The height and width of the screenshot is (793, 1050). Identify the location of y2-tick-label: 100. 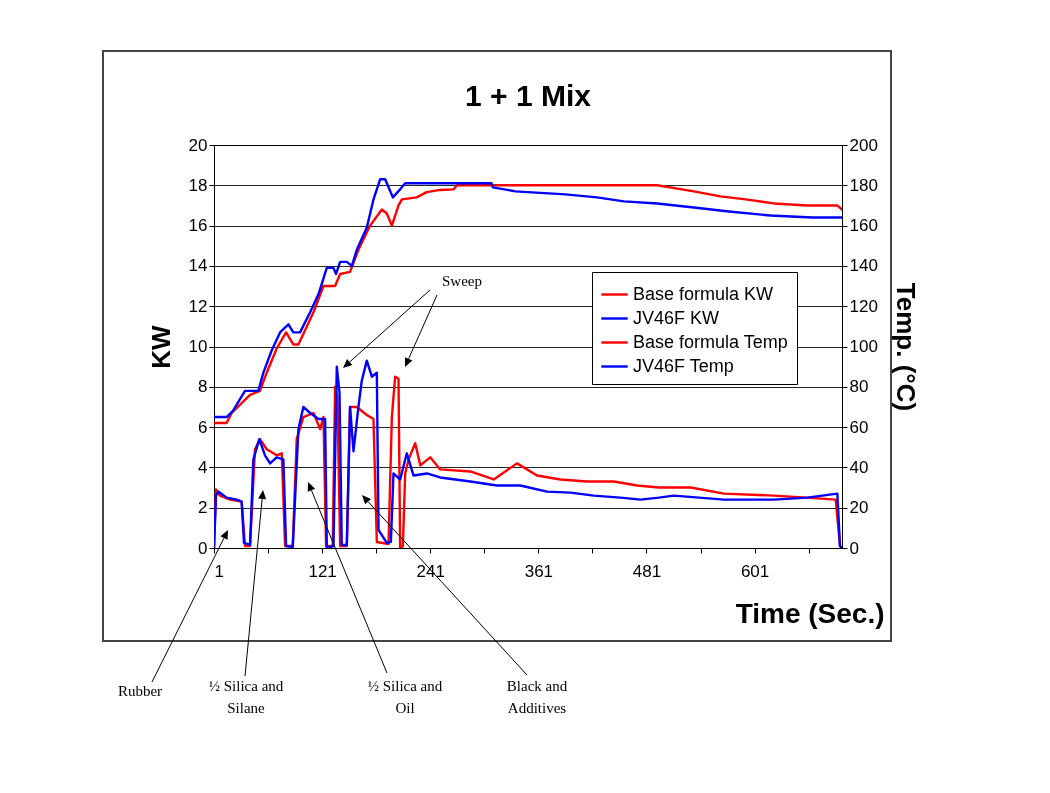
(863, 346).